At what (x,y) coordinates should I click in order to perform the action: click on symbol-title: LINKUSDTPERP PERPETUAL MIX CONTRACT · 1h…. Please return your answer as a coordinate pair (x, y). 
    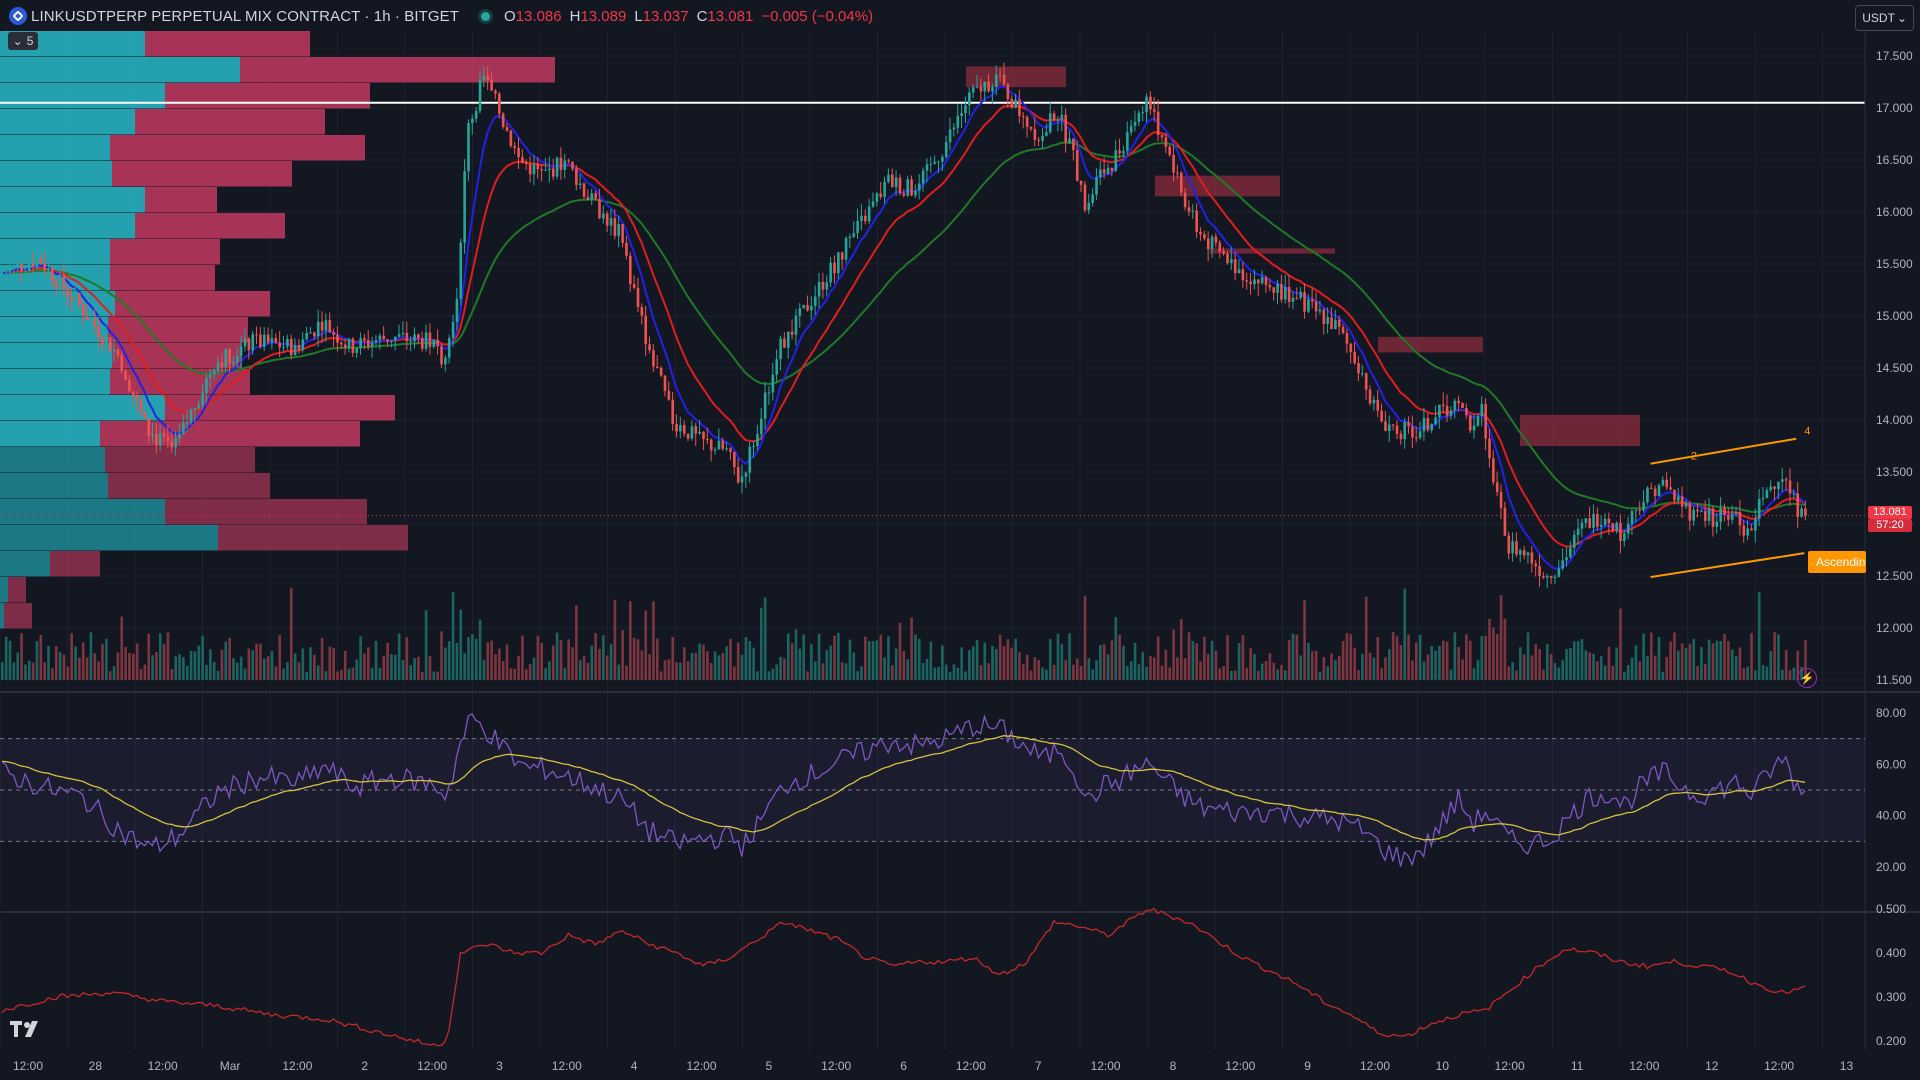
    Looking at the image, I should click on (245, 16).